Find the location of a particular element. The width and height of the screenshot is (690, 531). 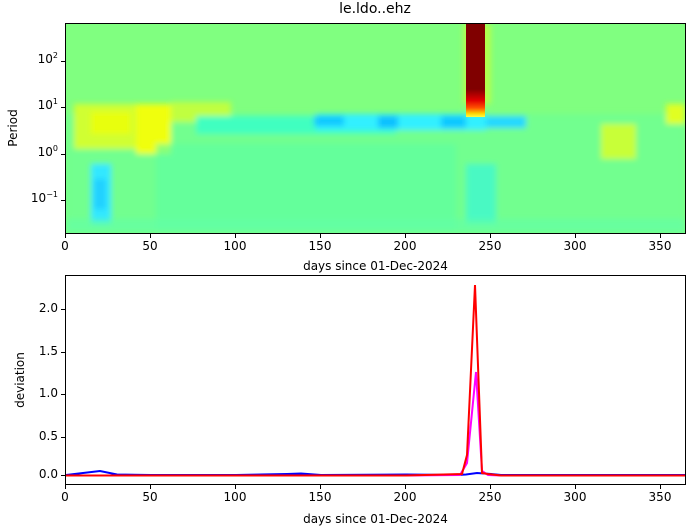

y-tick-label: 10⁰ is located at coordinates (47, 151).